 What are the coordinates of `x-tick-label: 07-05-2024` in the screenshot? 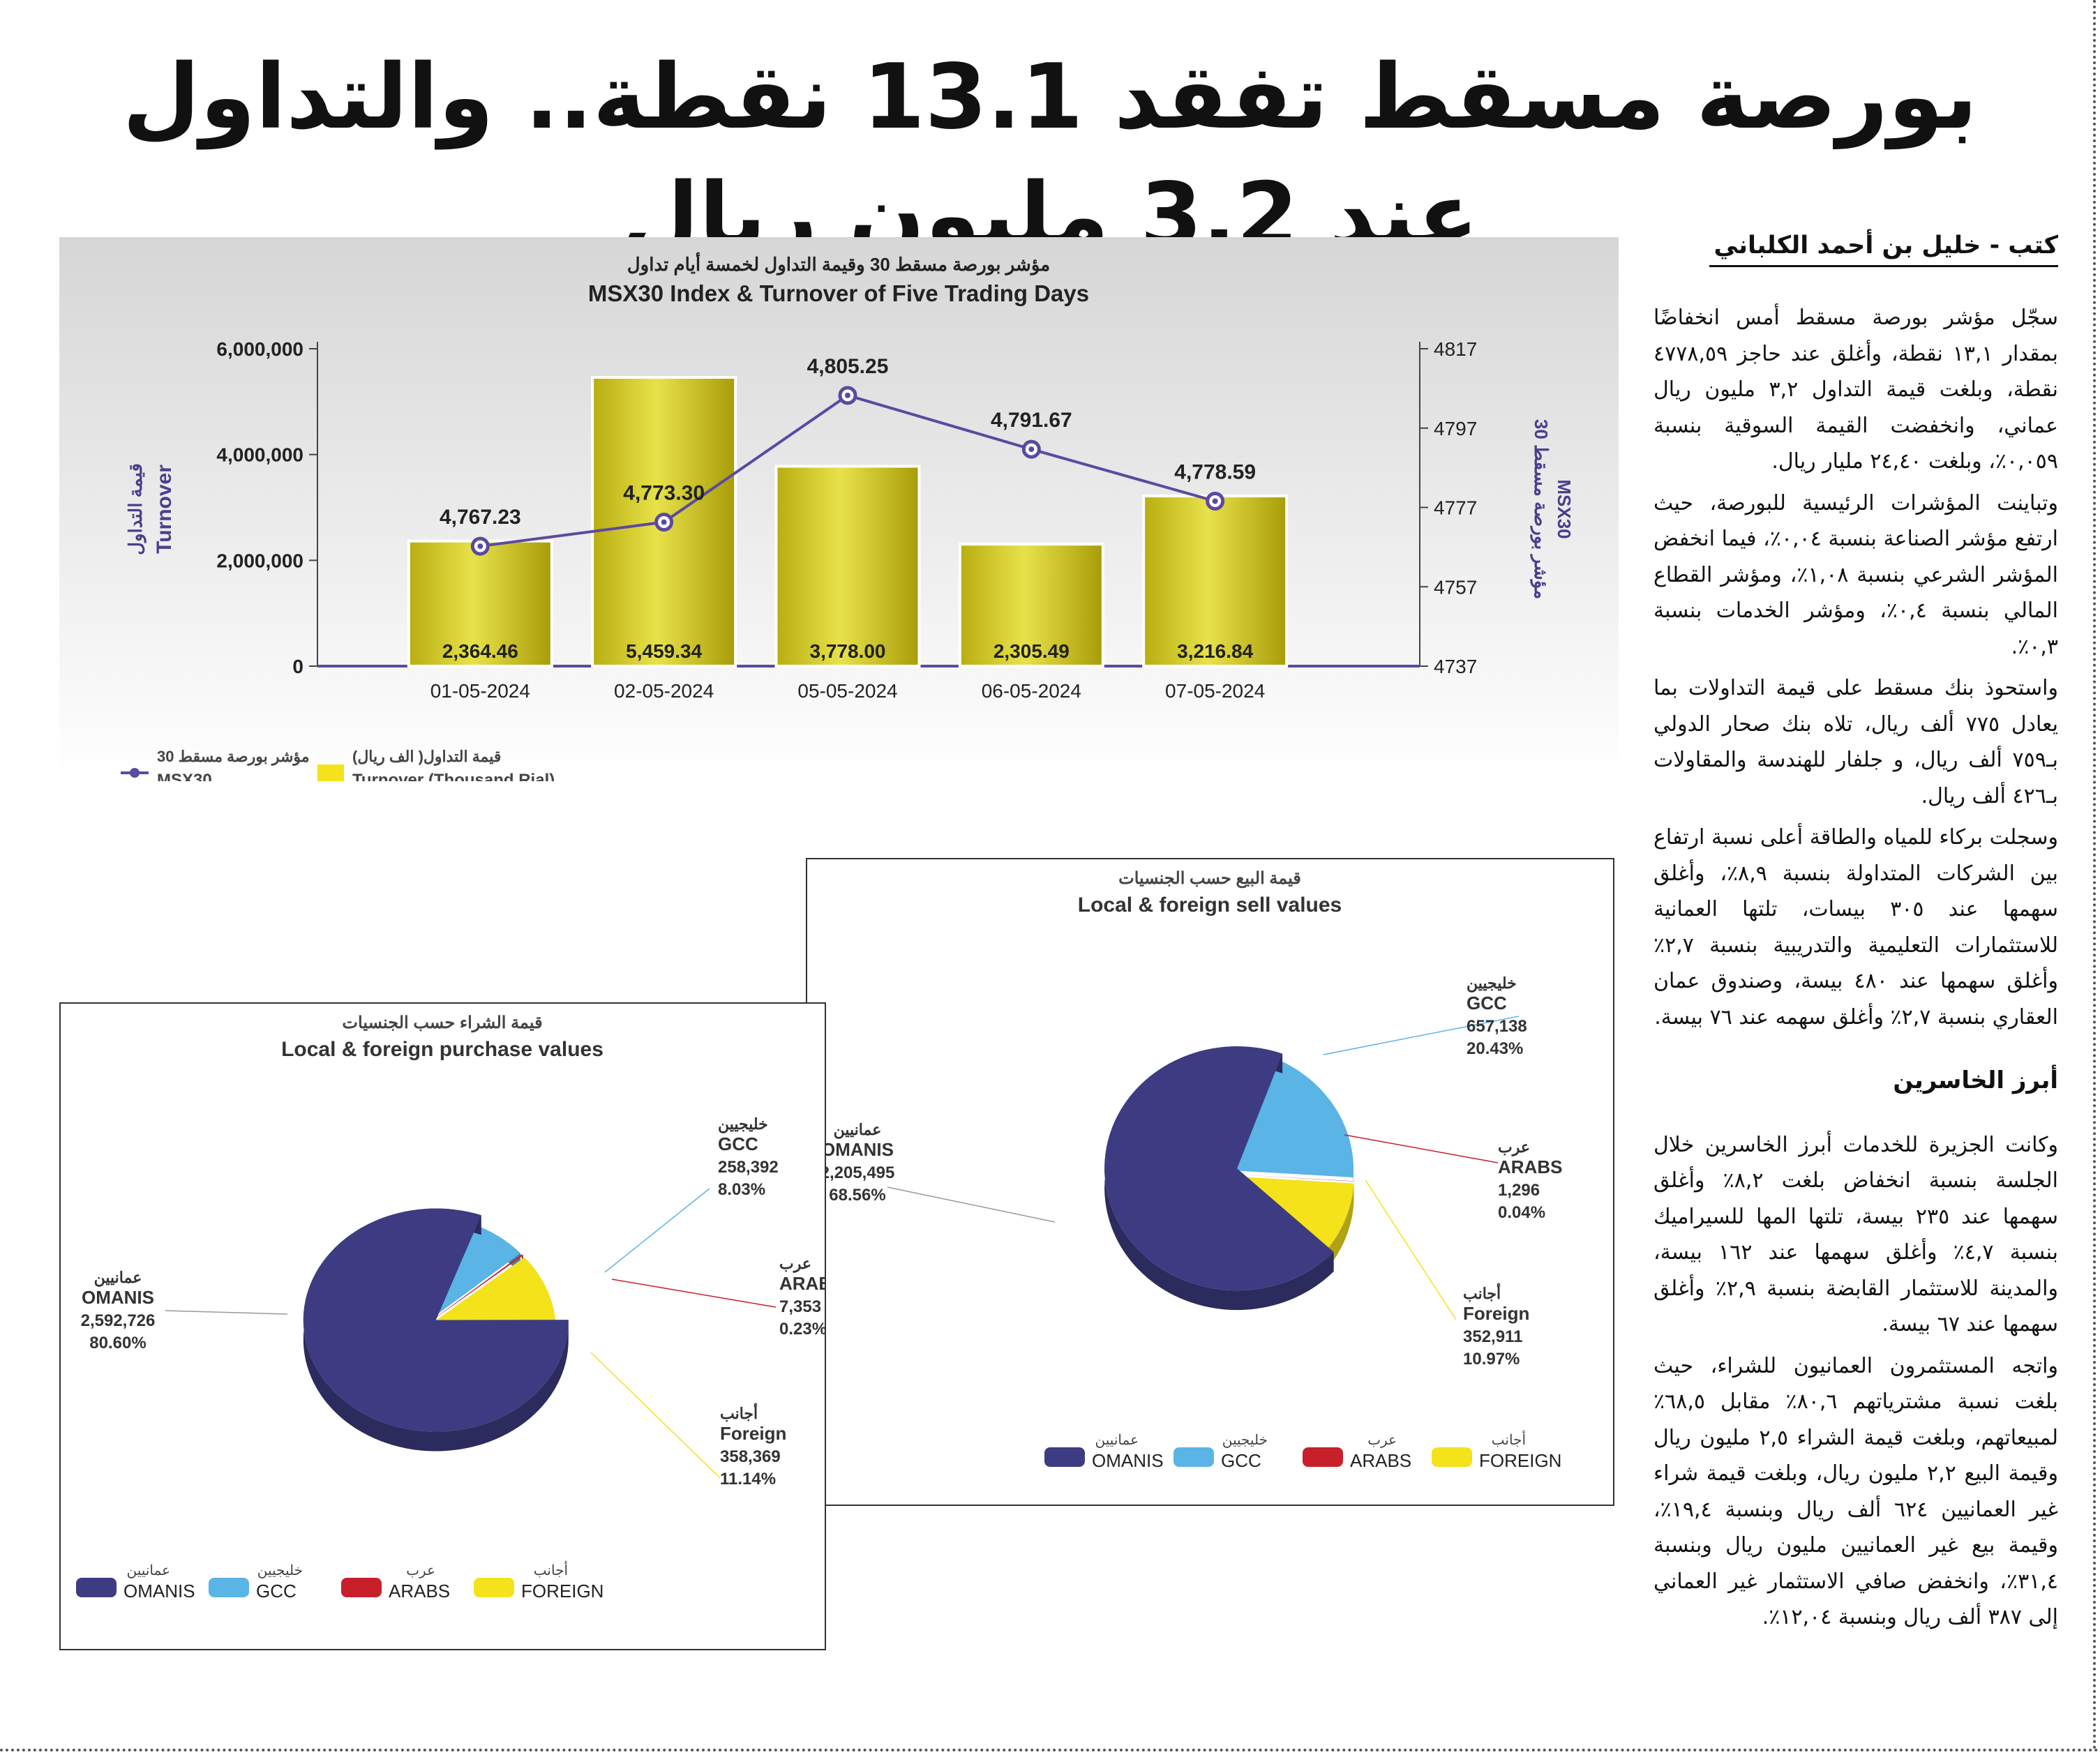 It's located at (1215, 691).